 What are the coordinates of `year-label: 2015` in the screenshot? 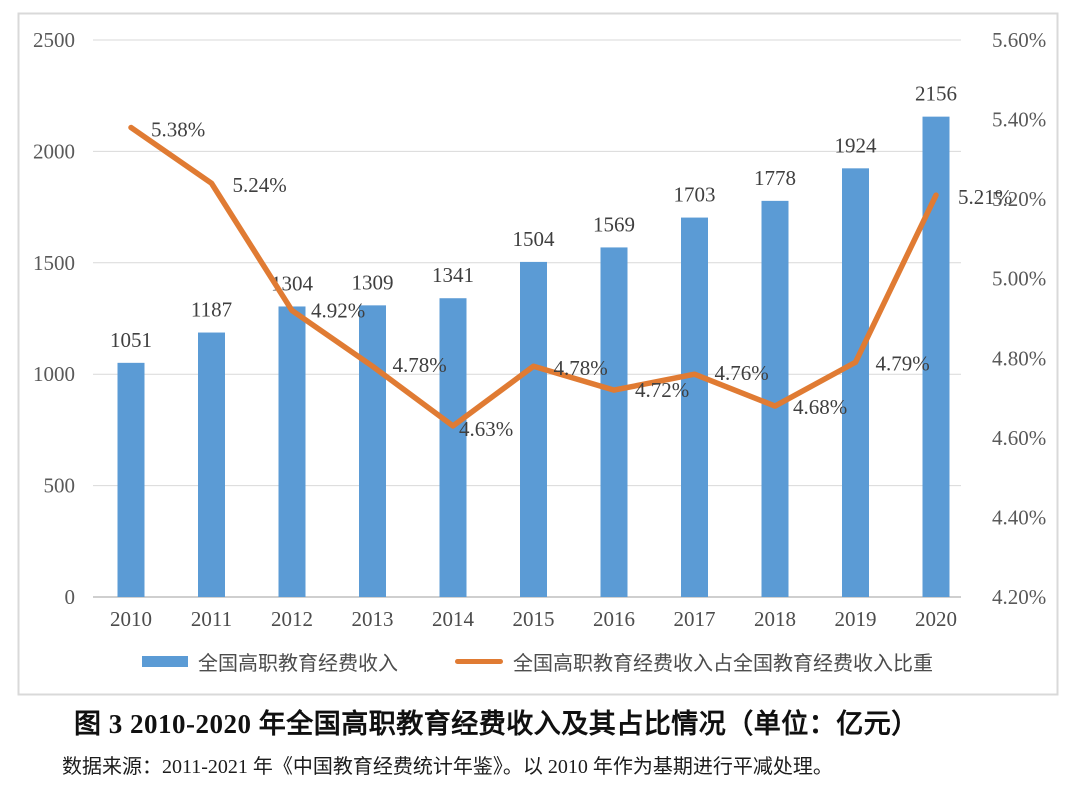 It's located at (534, 619).